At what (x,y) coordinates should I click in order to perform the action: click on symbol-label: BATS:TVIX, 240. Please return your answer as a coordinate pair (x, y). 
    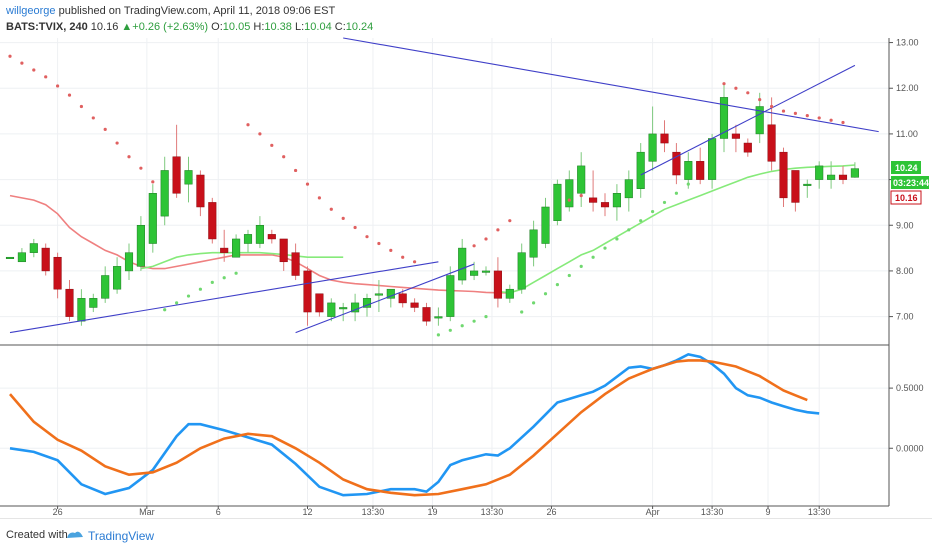
    Looking at the image, I should click on (47, 27).